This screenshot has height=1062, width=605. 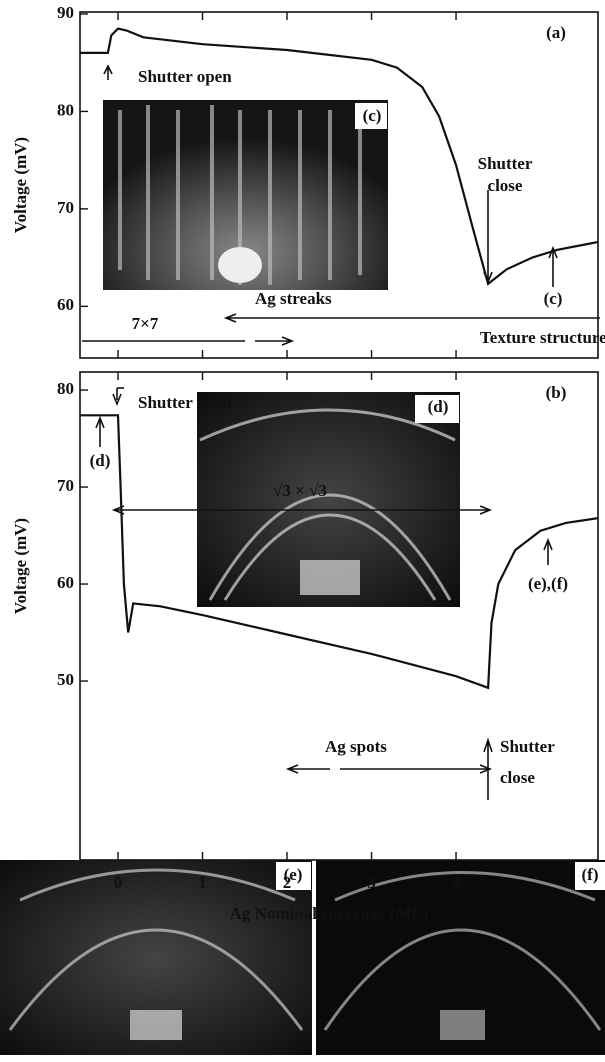 What do you see at coordinates (65, 12) in the screenshot?
I see `y-tick-label: 90` at bounding box center [65, 12].